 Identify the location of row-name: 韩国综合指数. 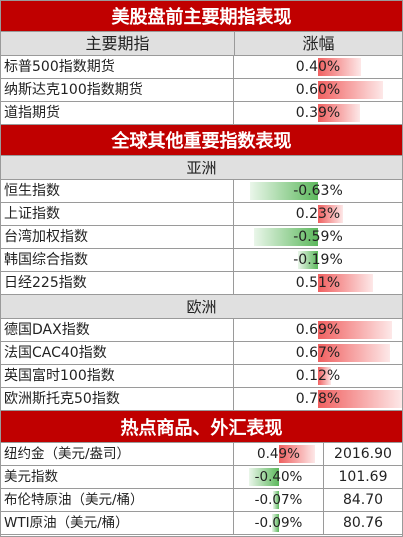
(117, 260).